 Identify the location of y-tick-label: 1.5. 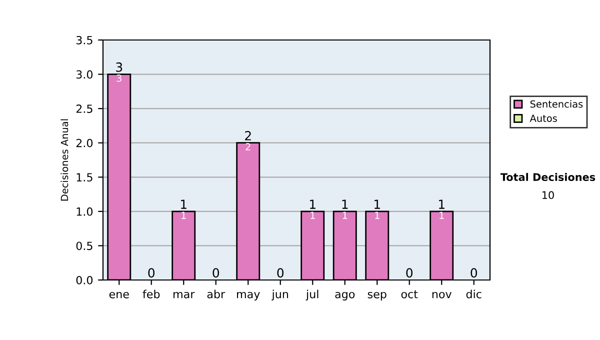
(84, 177).